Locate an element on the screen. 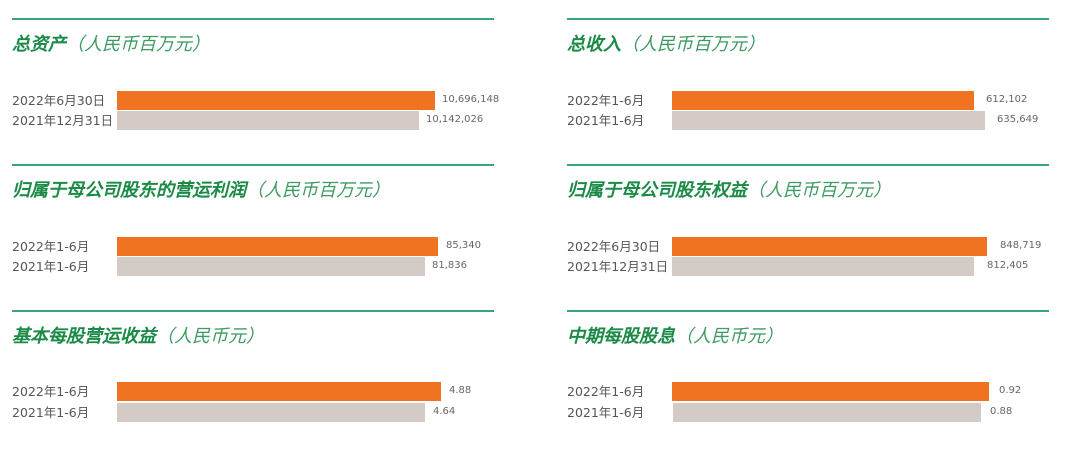 Image resolution: width=1080 pixels, height=450 pixels. bar-row-current: 2022年1-6月 0.92 is located at coordinates (808, 391).